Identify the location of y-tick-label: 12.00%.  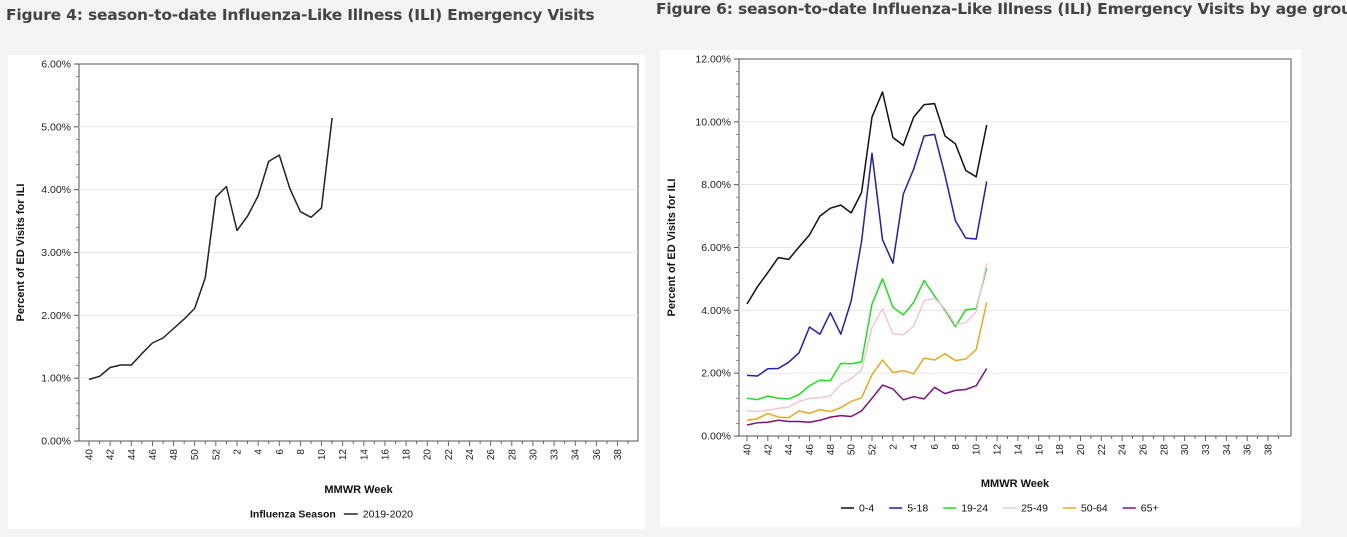
(713, 60).